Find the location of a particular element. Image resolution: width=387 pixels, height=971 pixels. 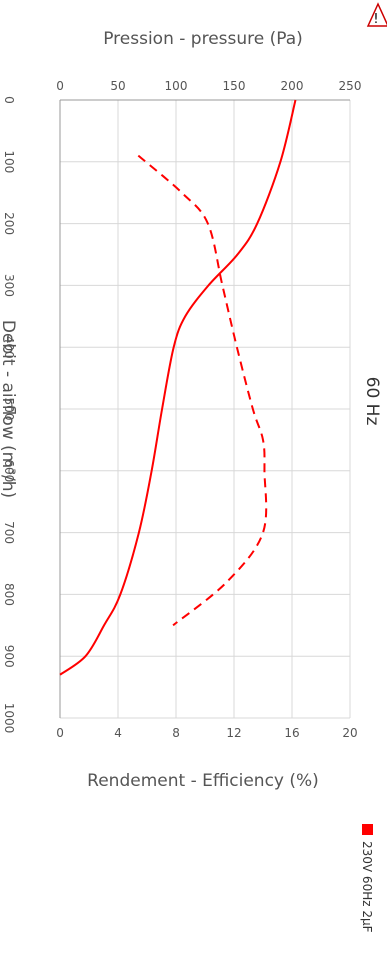

legend-label: 230V 60Hz 2µF is located at coordinates (367, 887).